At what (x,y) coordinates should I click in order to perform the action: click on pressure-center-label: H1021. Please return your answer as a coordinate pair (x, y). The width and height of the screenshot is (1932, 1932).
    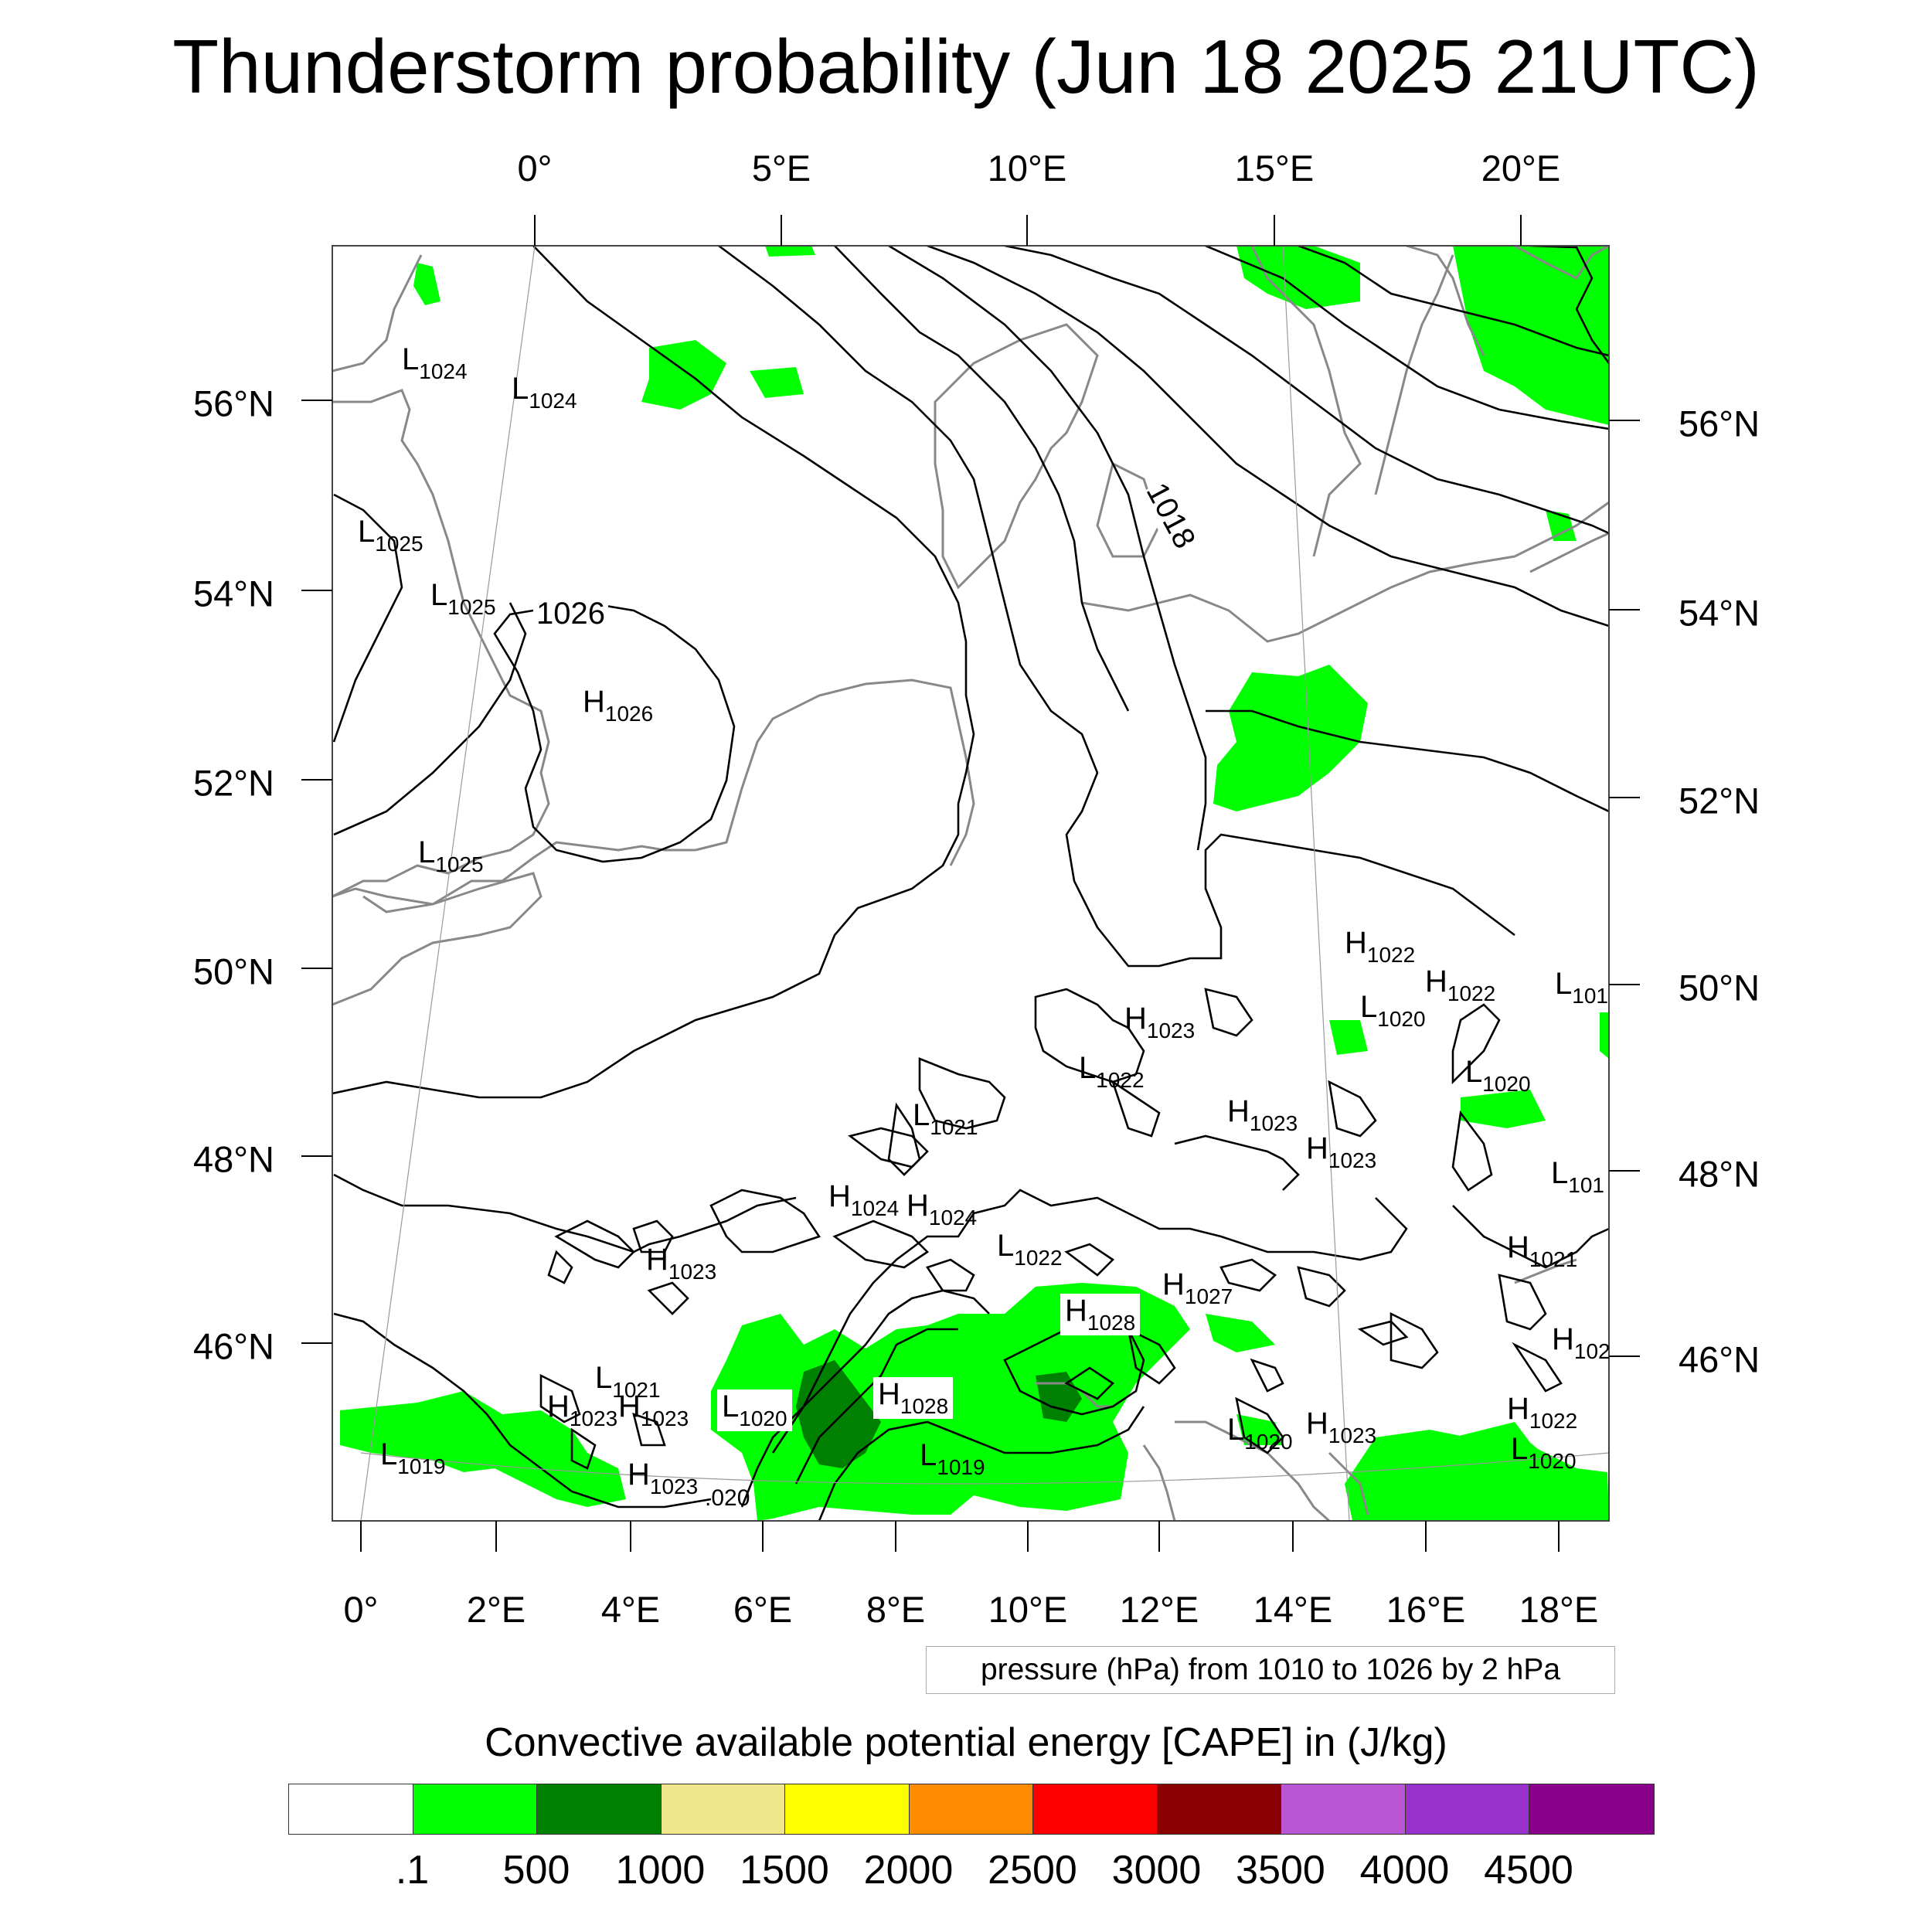
    Looking at the image, I should click on (1542, 1250).